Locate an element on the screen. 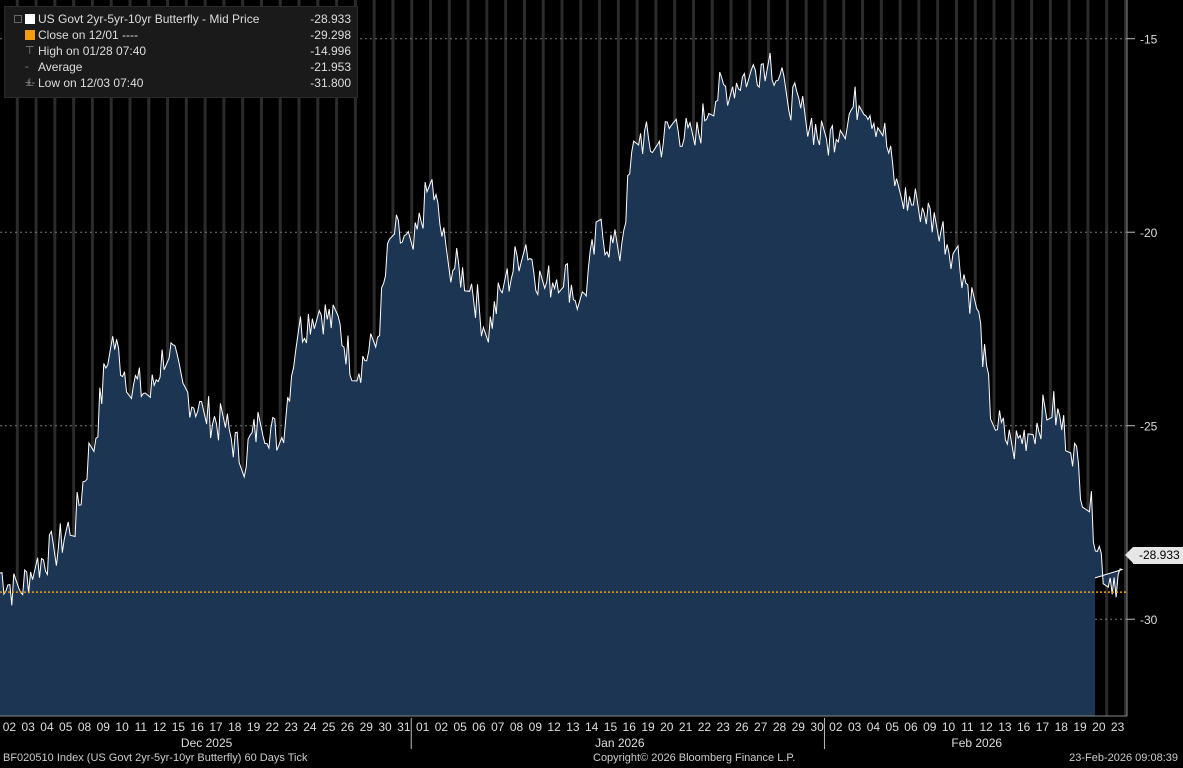  footer-timestamp: 23-Feb-2026 09:08:39 is located at coordinates (1123, 758).